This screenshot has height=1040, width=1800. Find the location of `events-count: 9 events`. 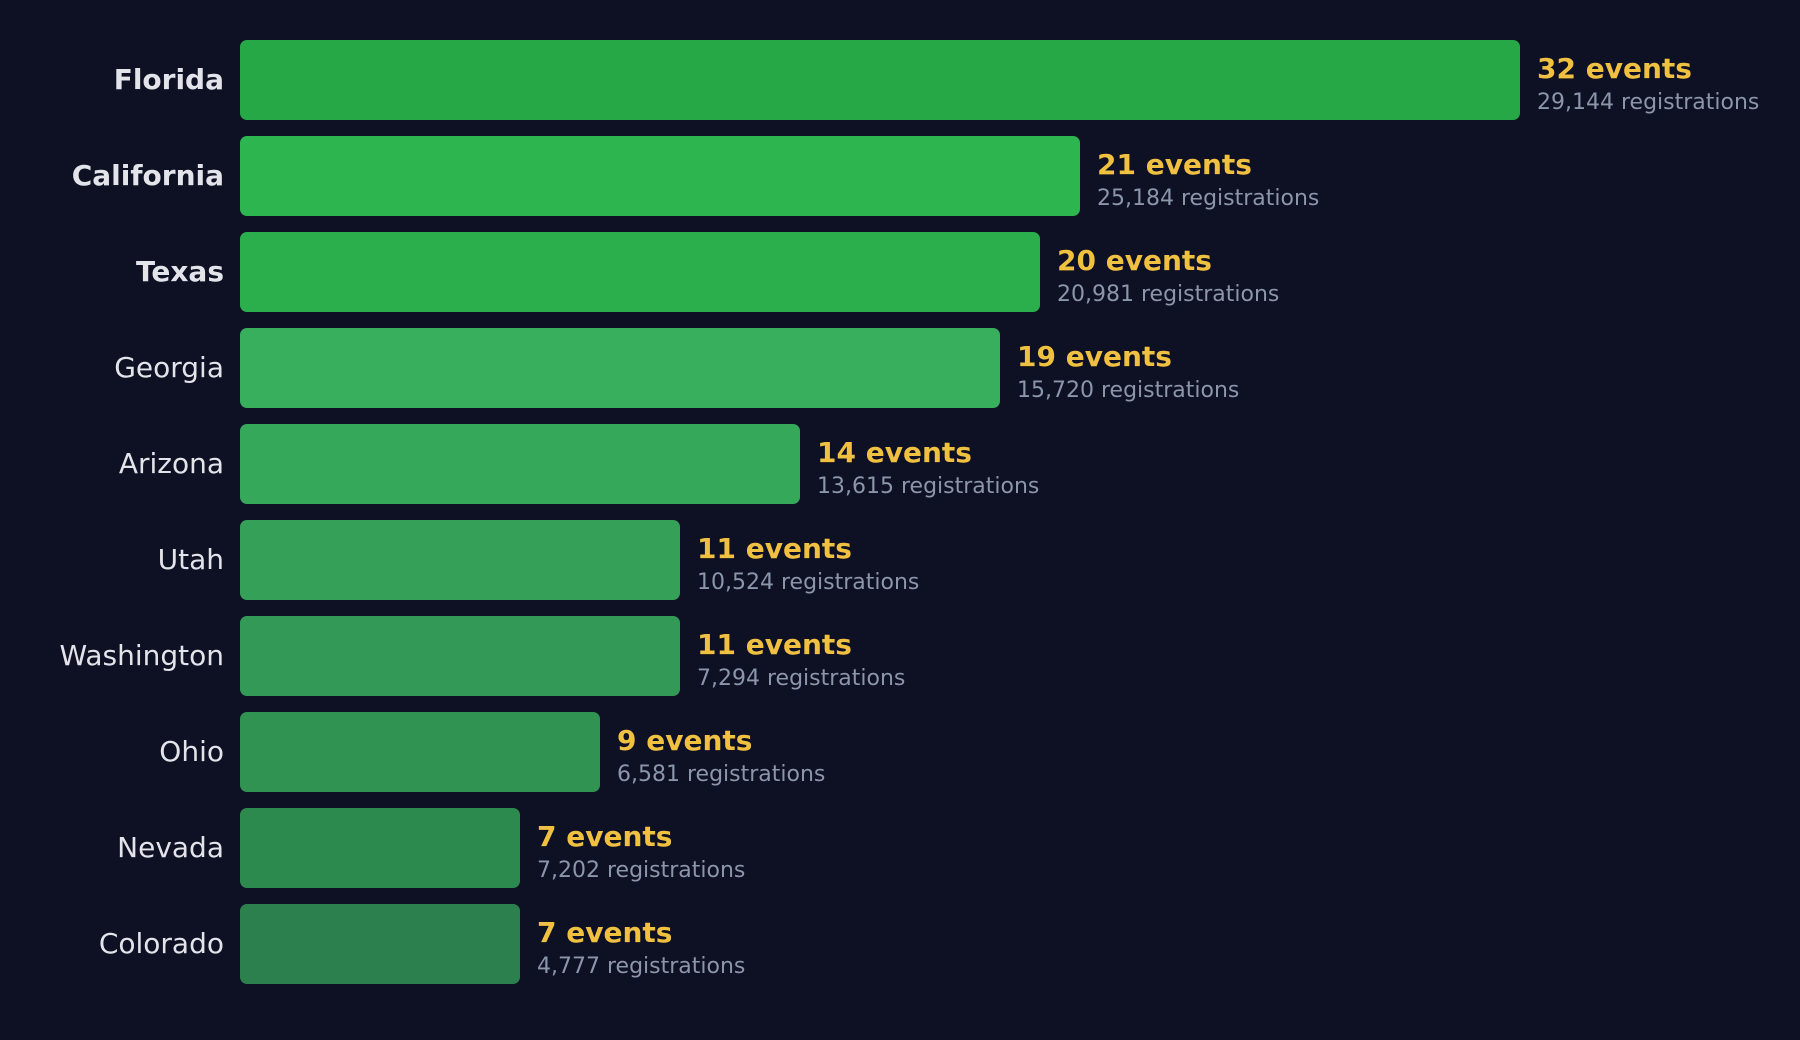

events-count: 9 events is located at coordinates (685, 740).